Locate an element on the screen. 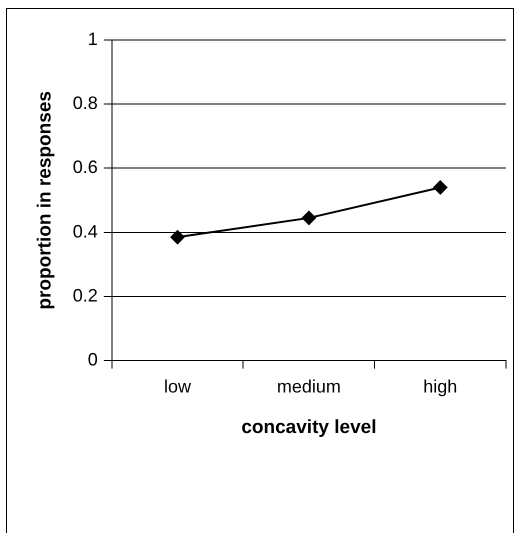 Image resolution: width=520 pixels, height=533 pixels. x-tick-label: low is located at coordinates (178, 386).